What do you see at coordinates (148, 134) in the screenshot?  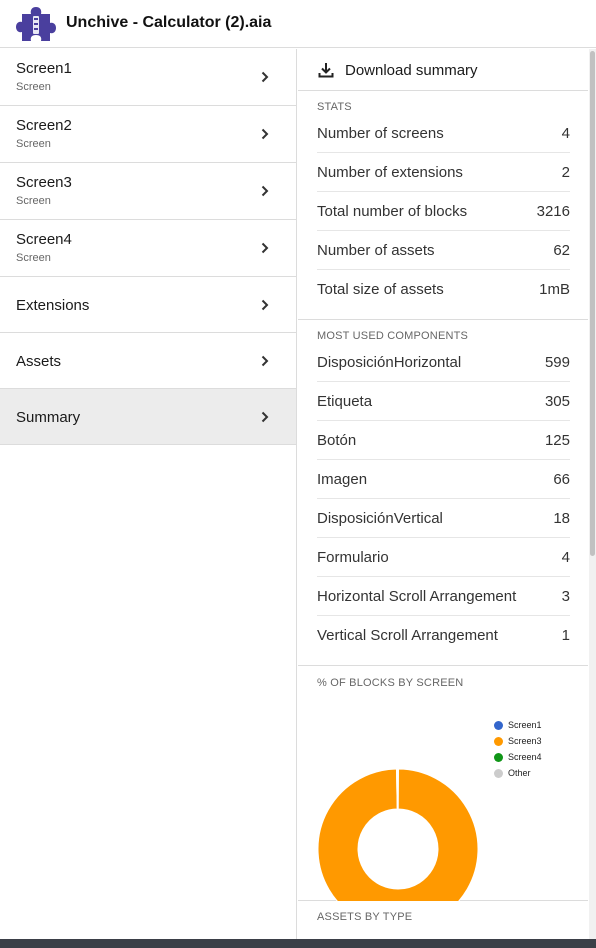 I see `sidebar-item-screen2: Screen2 Screen` at bounding box center [148, 134].